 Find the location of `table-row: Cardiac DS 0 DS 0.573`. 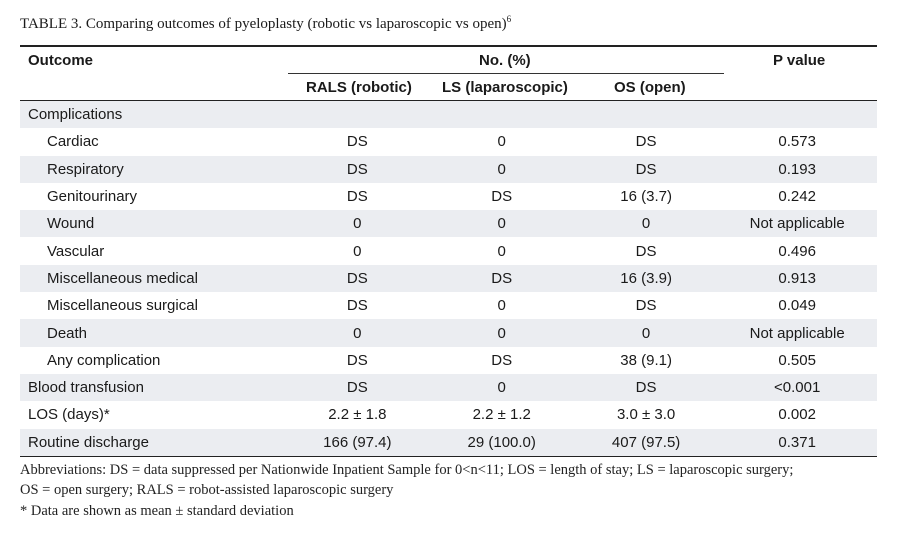

table-row: Cardiac DS 0 DS 0.573 is located at coordinates (448, 141).